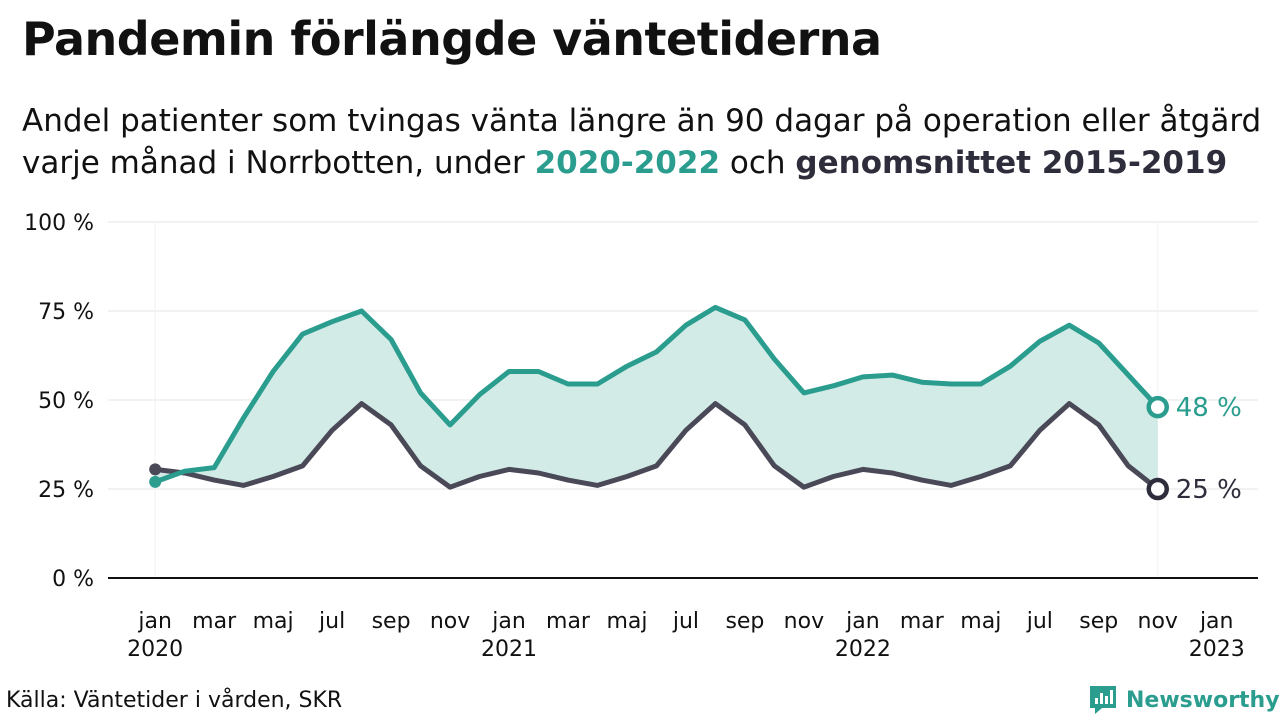 This screenshot has height=720, width=1280. I want to click on start-marker-average, so click(155, 469).